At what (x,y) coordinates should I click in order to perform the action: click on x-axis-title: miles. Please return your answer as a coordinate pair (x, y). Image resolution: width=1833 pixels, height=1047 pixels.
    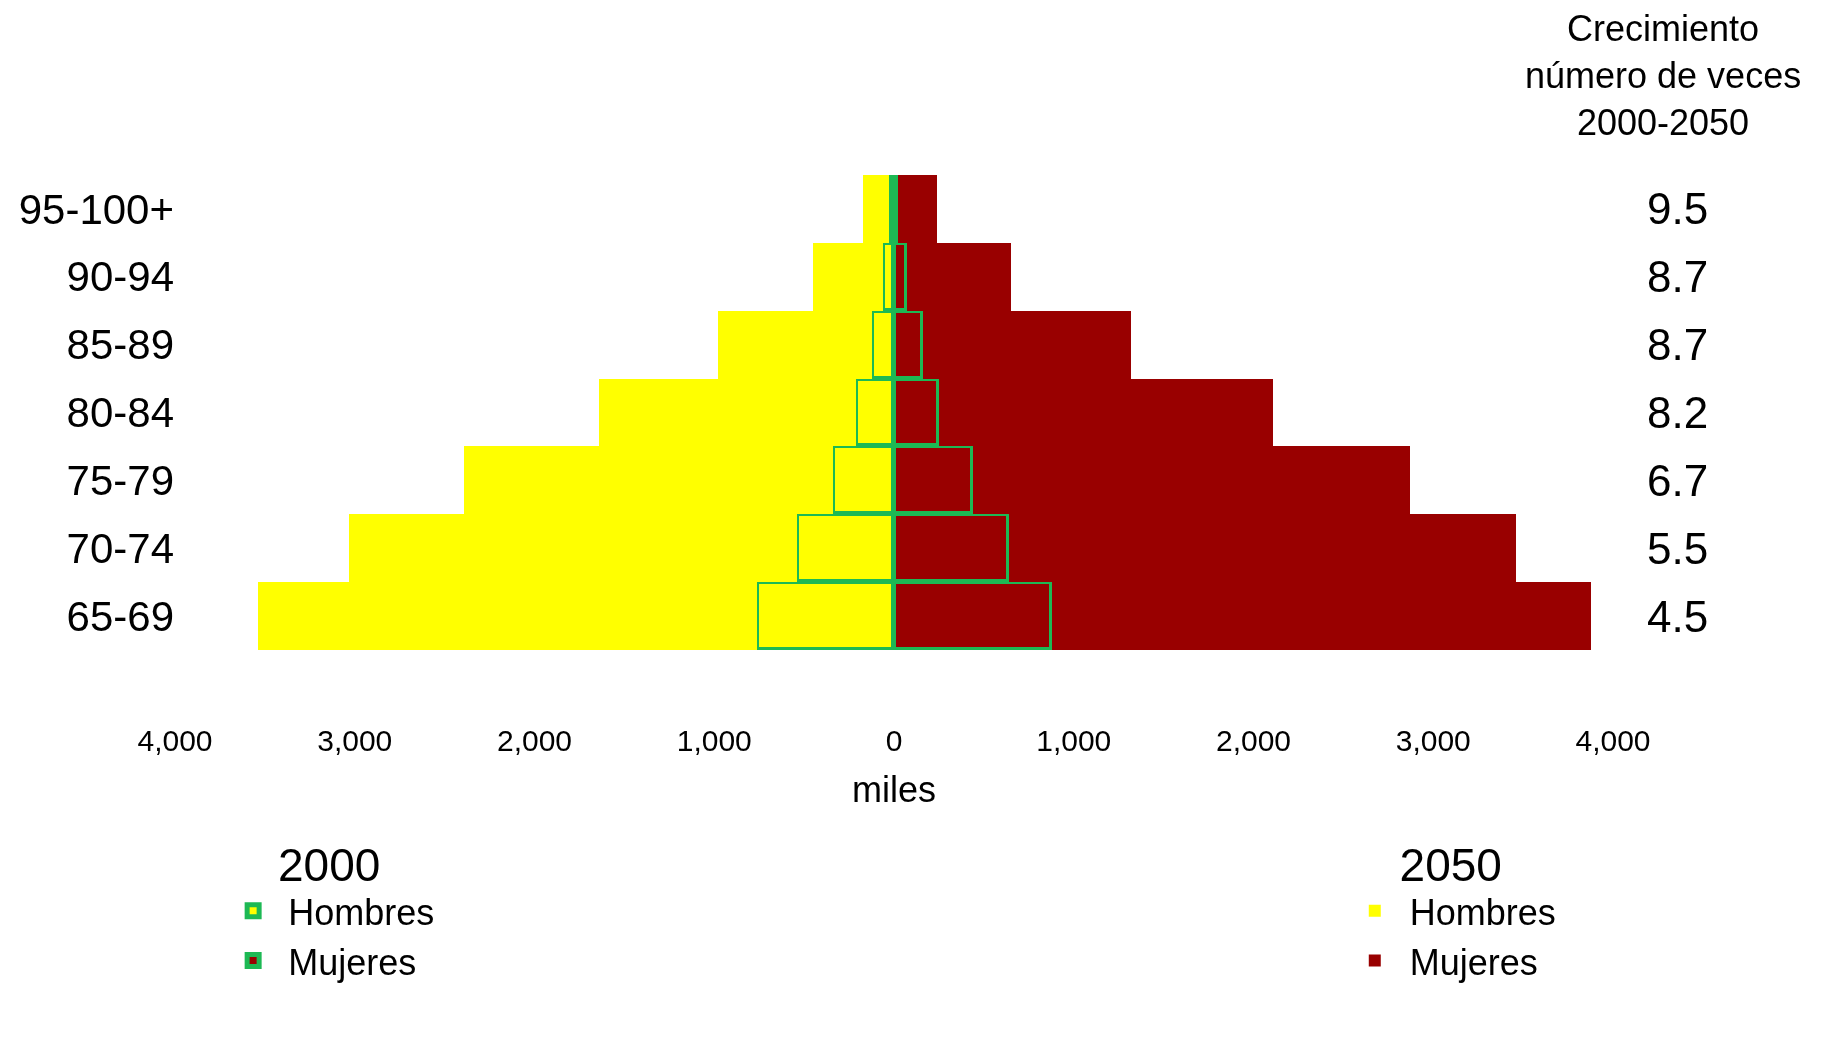
    Looking at the image, I should click on (894, 789).